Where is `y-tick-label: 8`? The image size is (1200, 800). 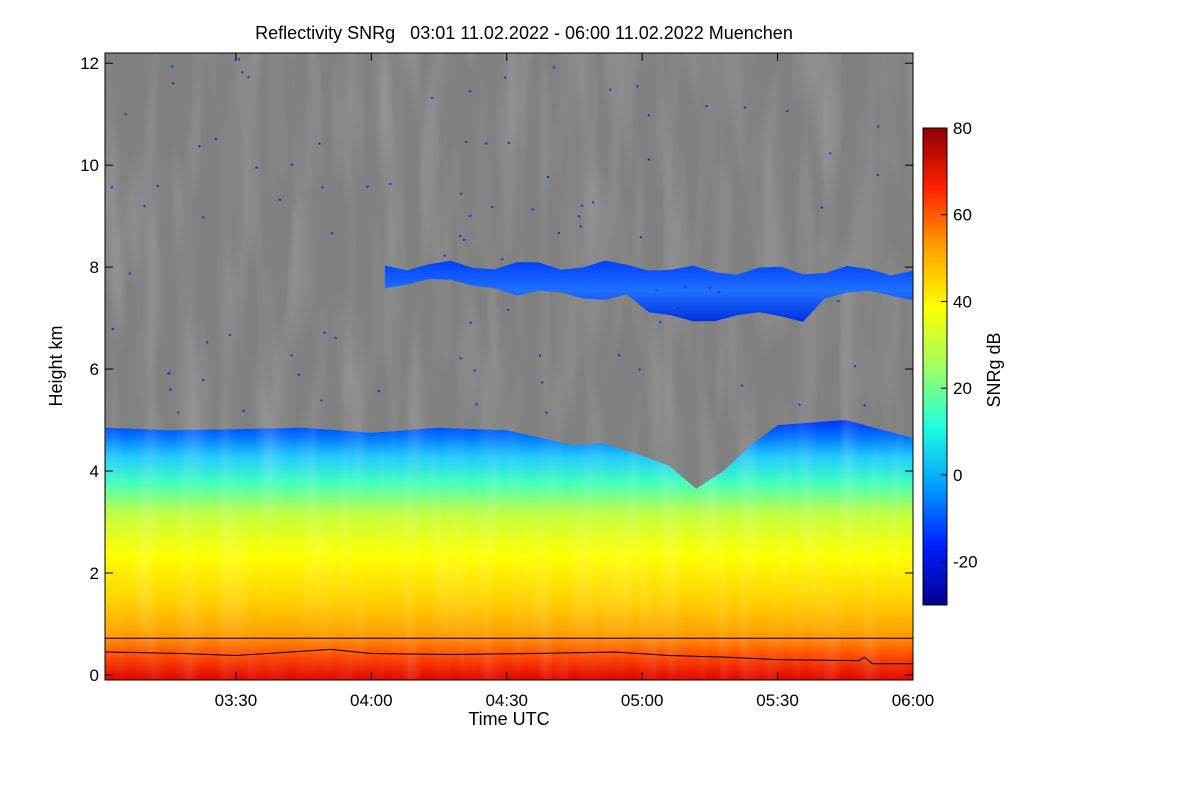
y-tick-label: 8 is located at coordinates (94, 267).